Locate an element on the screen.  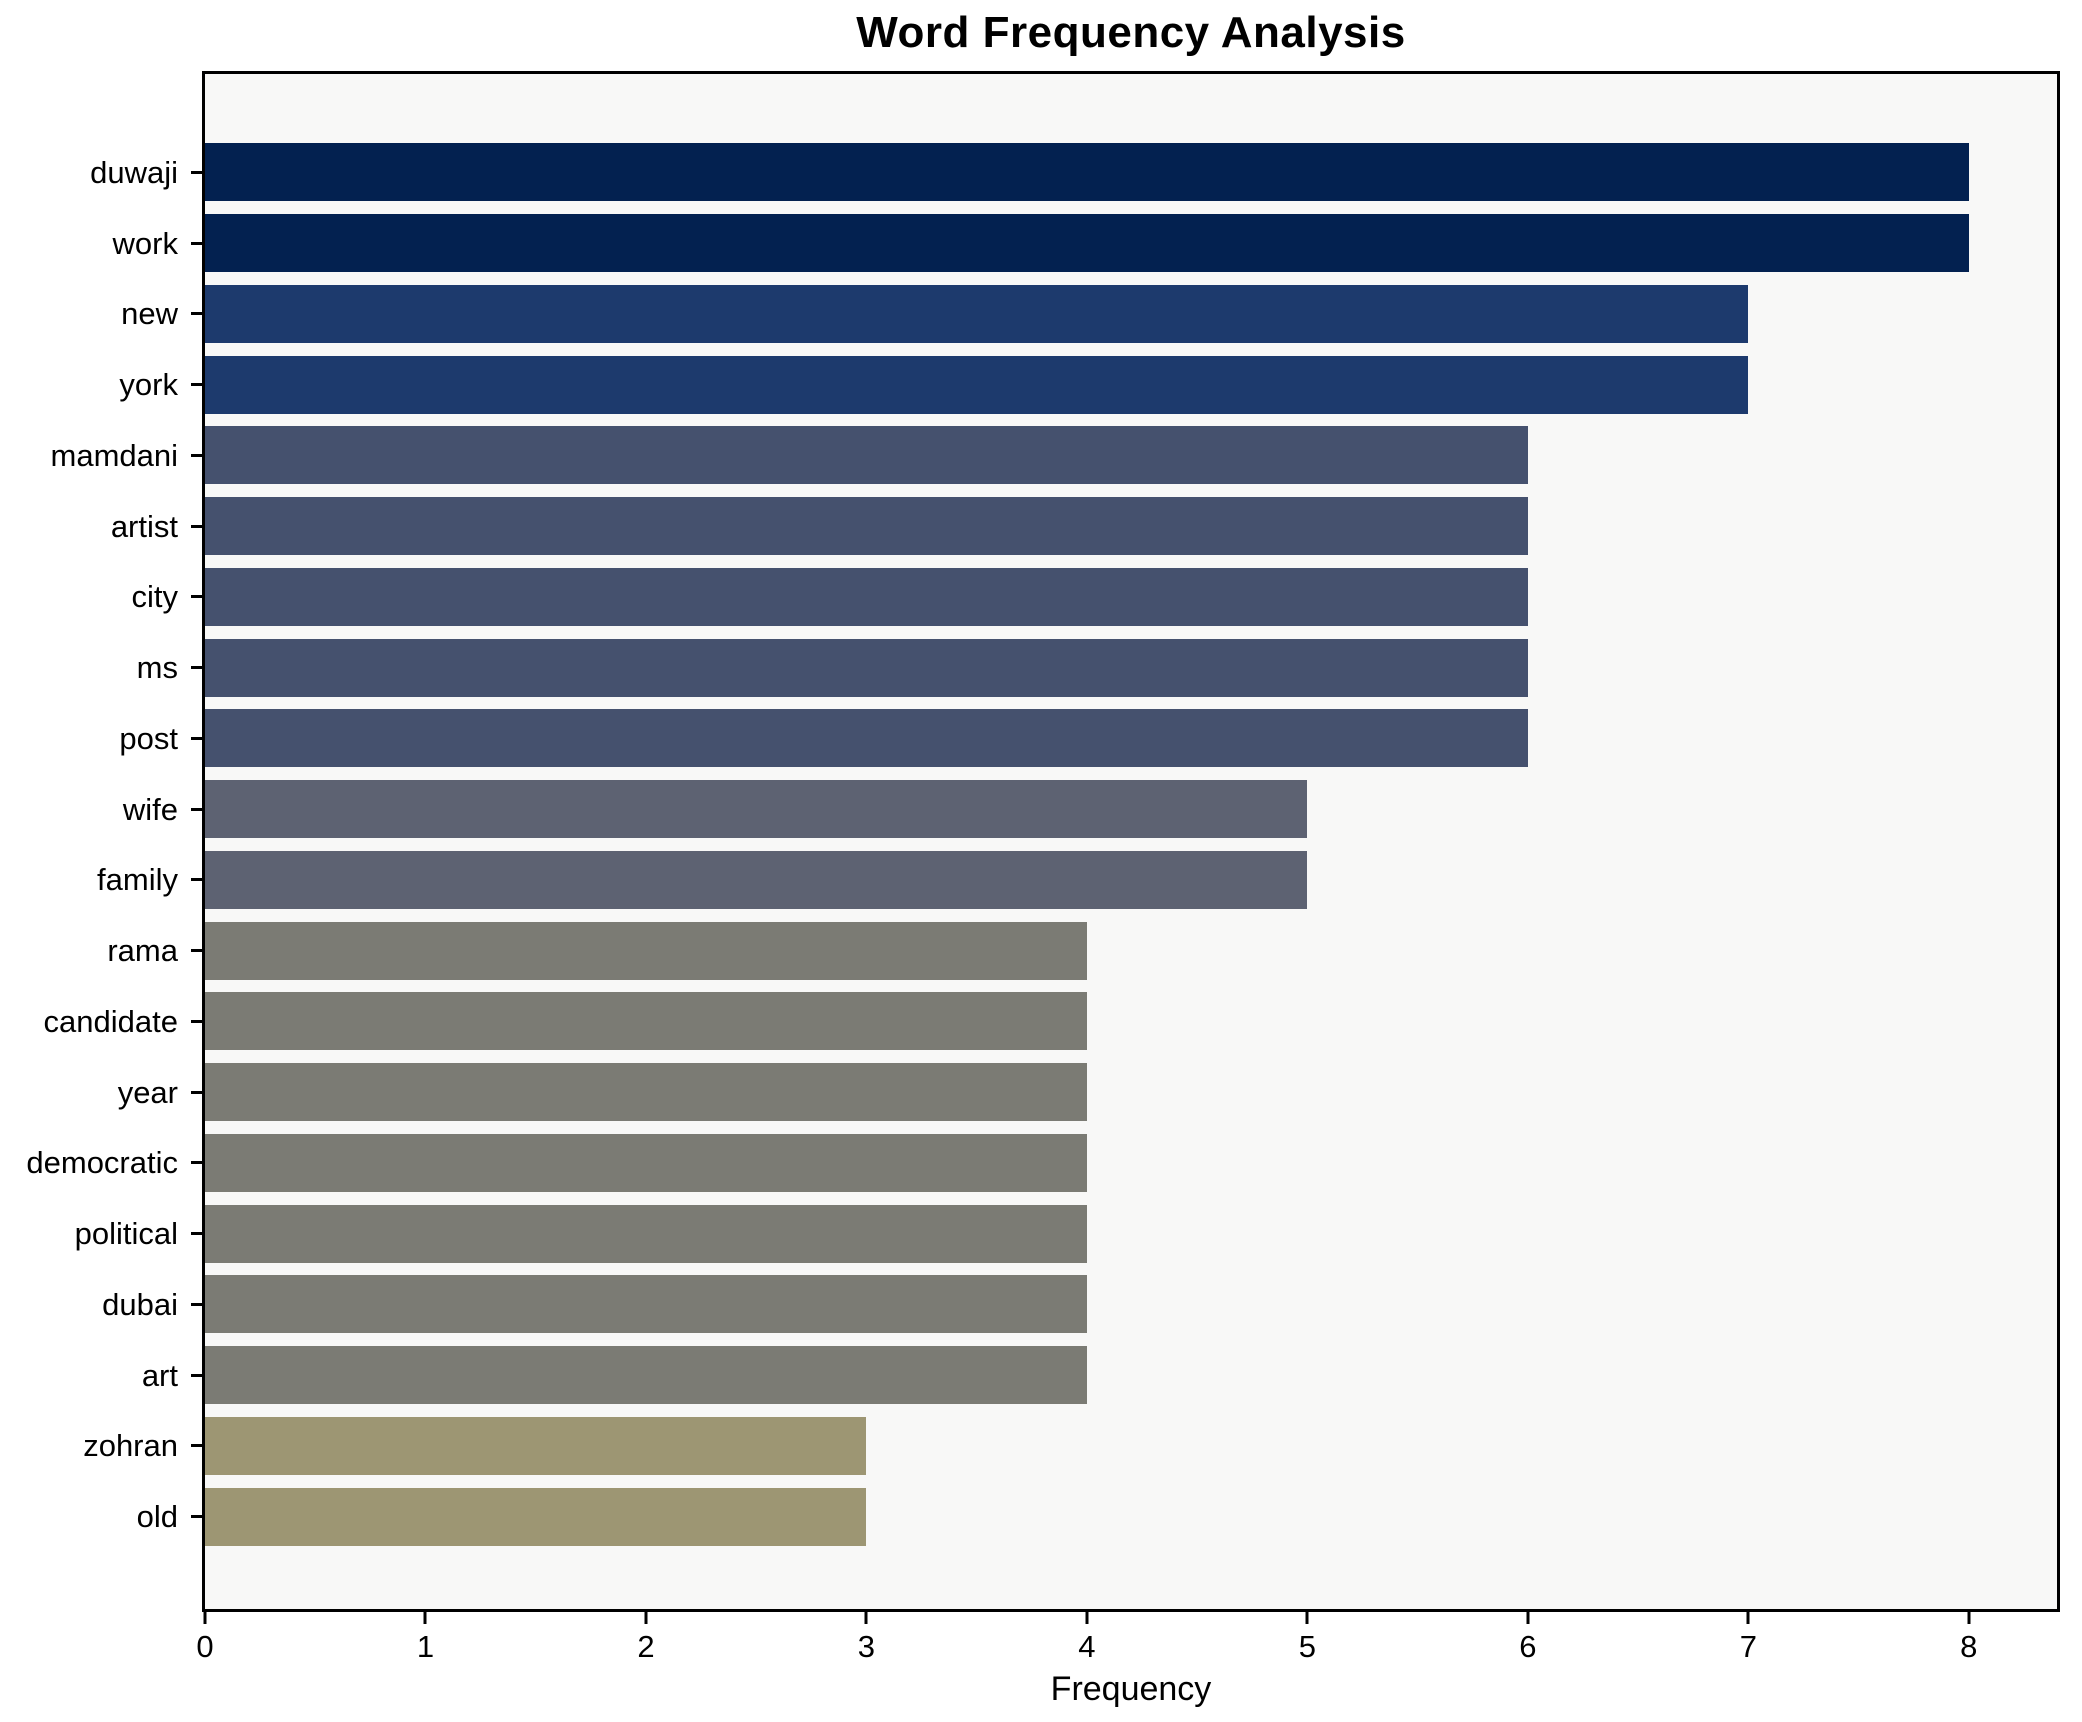
bar-duwaji is located at coordinates (1087, 172).